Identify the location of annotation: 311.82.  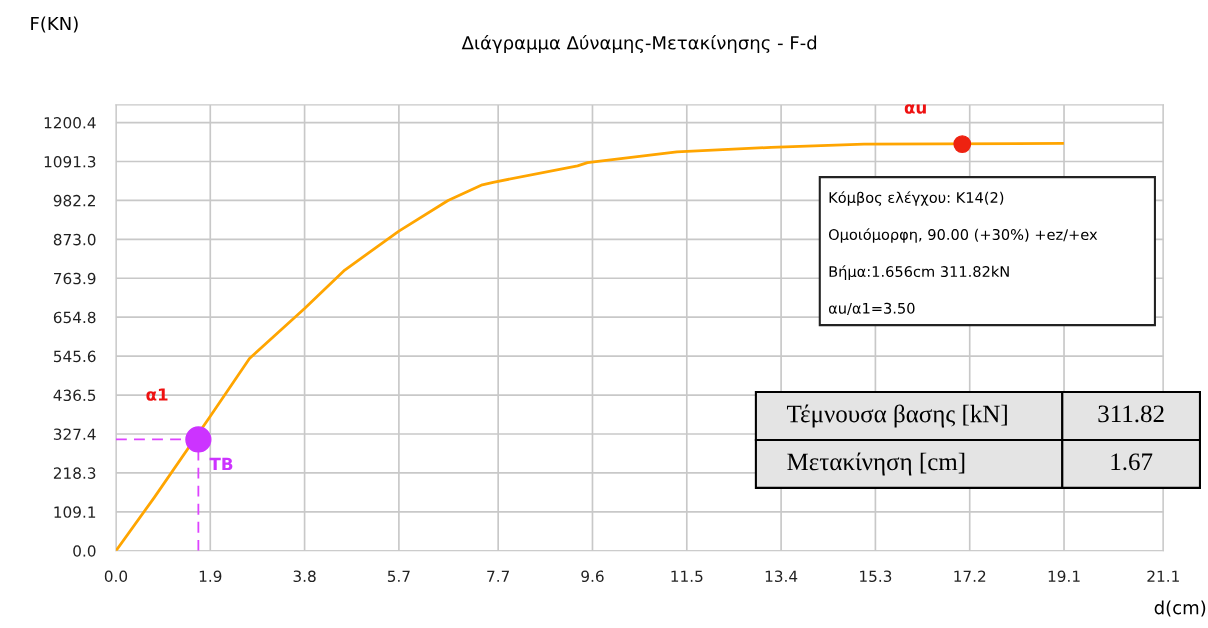
(1131, 414).